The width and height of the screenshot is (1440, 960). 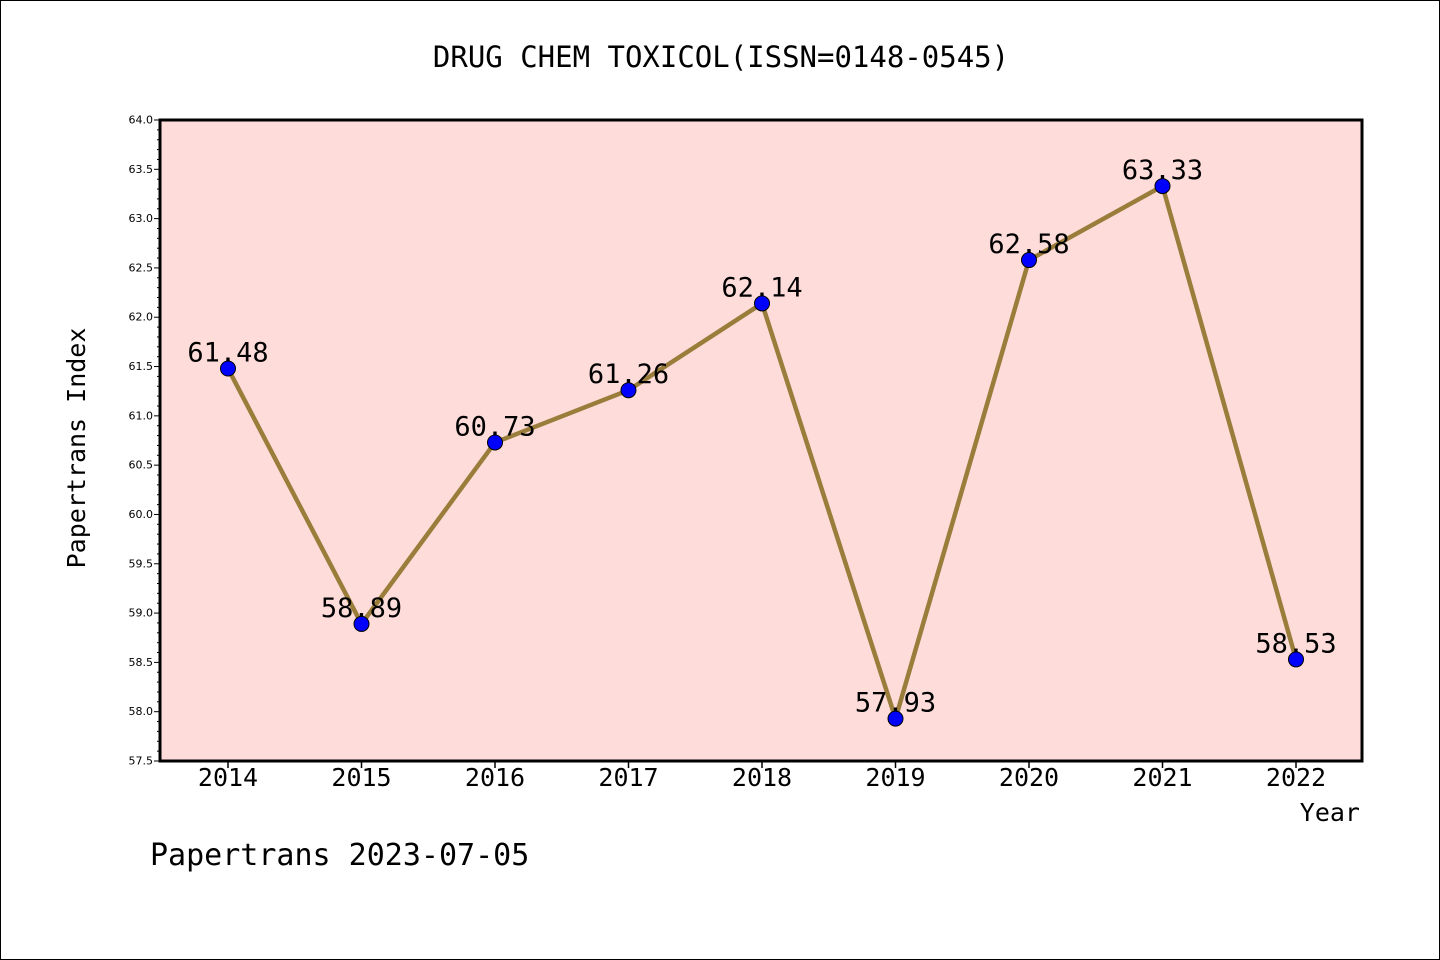 I want to click on y-tick-label: 62.5, so click(x=141, y=267).